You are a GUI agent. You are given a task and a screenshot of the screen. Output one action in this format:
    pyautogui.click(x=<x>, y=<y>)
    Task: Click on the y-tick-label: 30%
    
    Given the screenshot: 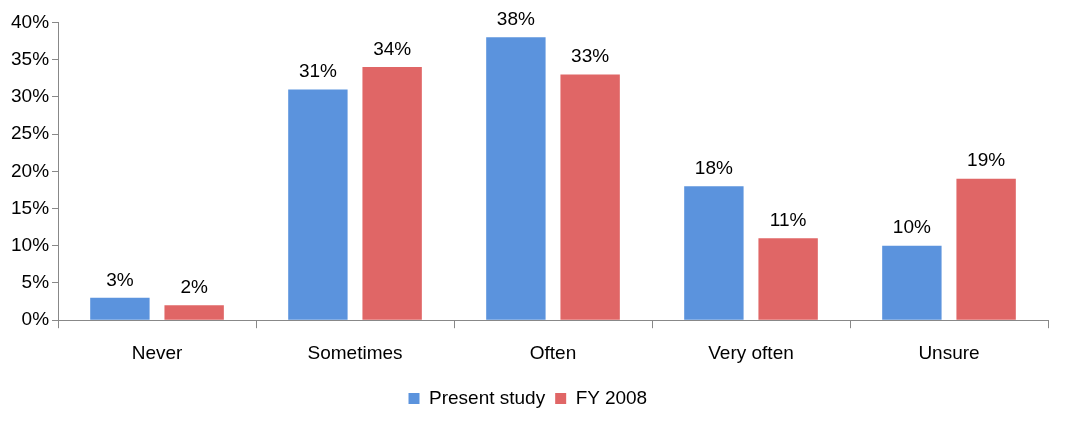 What is the action you would take?
    pyautogui.click(x=30, y=96)
    